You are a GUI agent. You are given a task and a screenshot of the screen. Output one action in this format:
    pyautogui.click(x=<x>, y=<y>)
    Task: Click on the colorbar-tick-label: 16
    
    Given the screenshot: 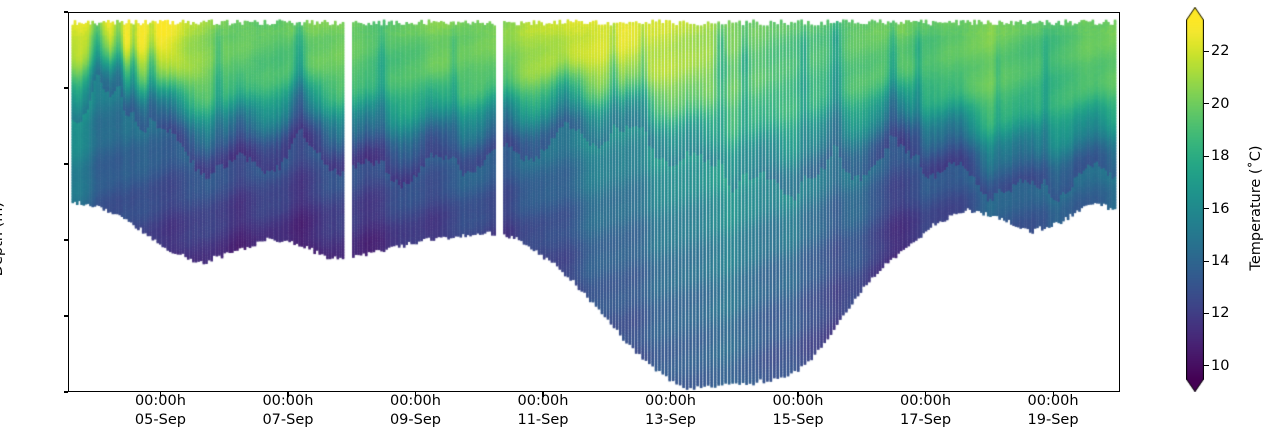 What is the action you would take?
    pyautogui.click(x=1220, y=208)
    